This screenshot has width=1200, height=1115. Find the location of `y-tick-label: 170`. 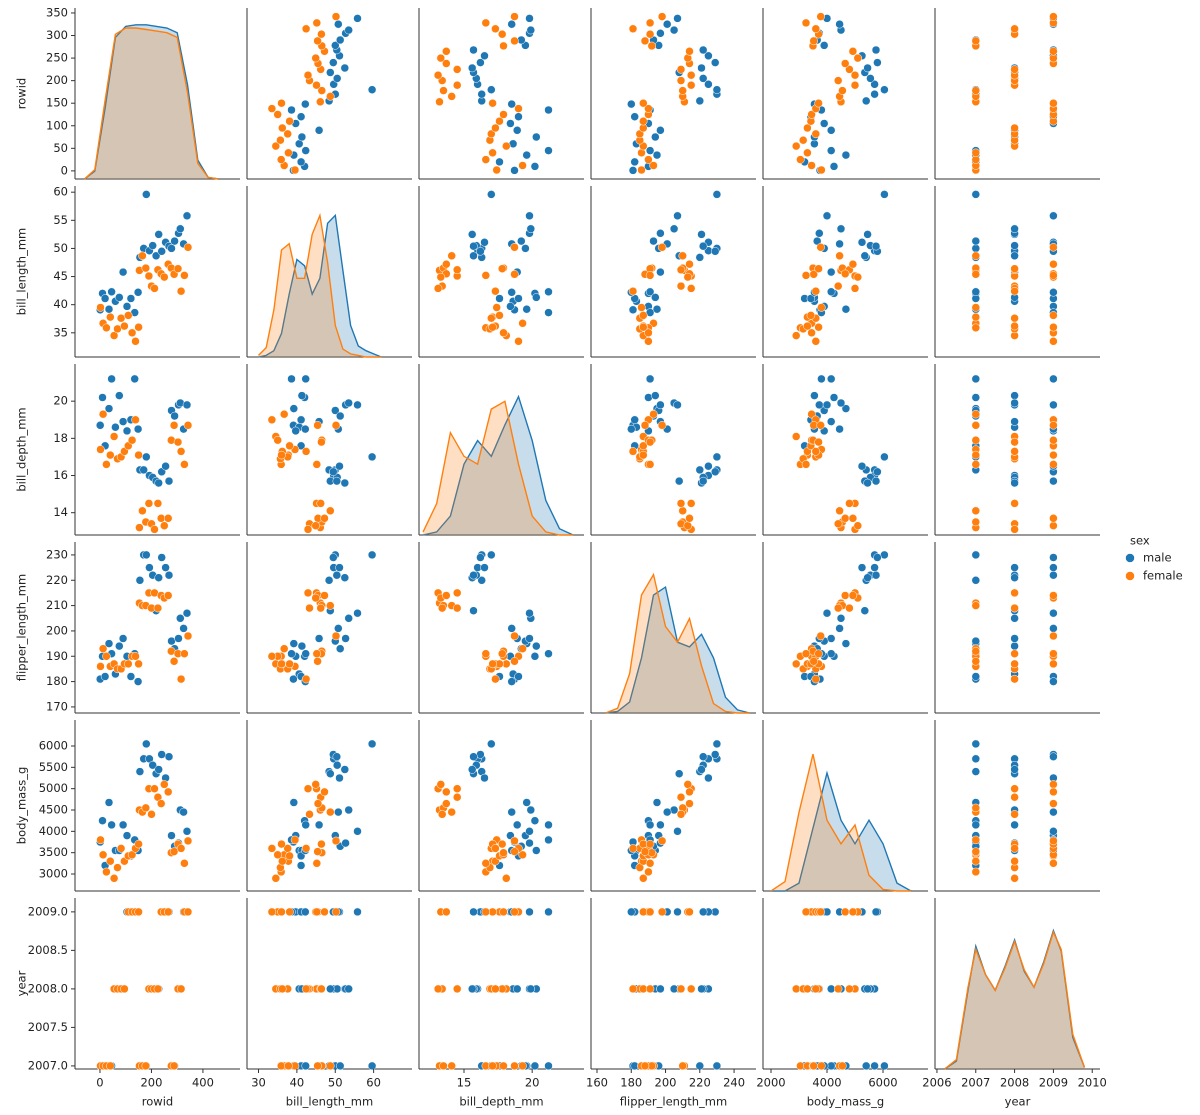

y-tick-label: 170 is located at coordinates (57, 706).